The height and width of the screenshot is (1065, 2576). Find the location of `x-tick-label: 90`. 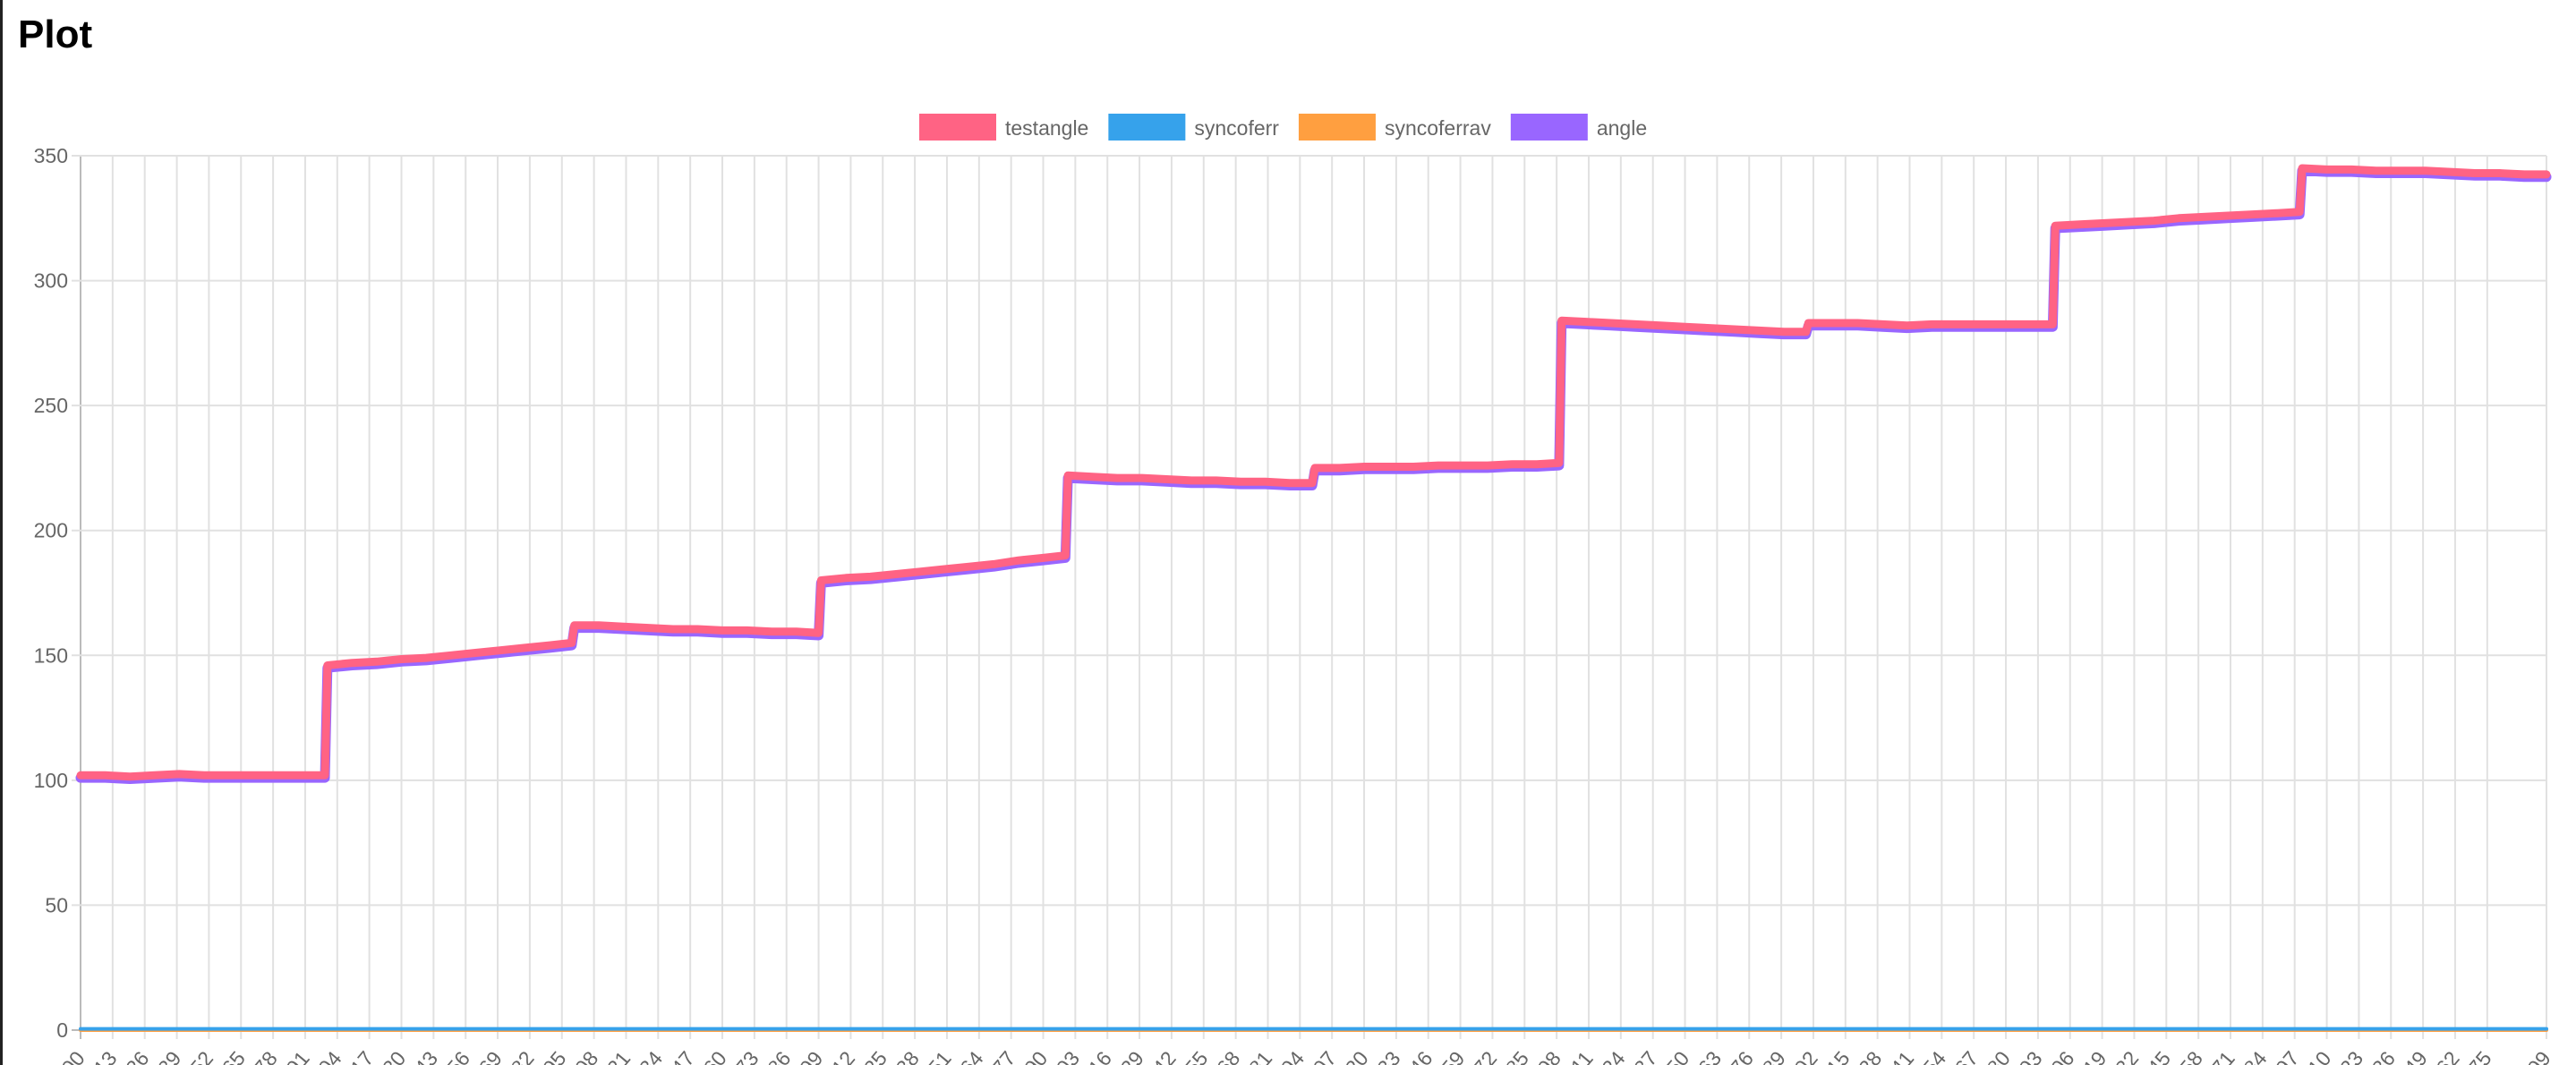

x-tick-label: 90 is located at coordinates (1035, 1056).